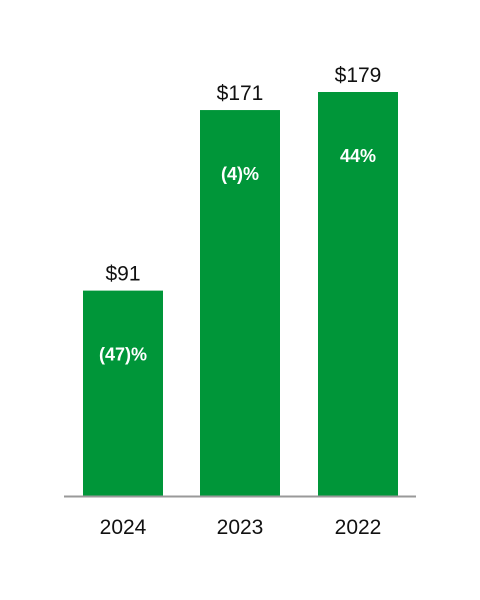 Image resolution: width=480 pixels, height=600 pixels. I want to click on change-label-2022: 44%, so click(358, 156).